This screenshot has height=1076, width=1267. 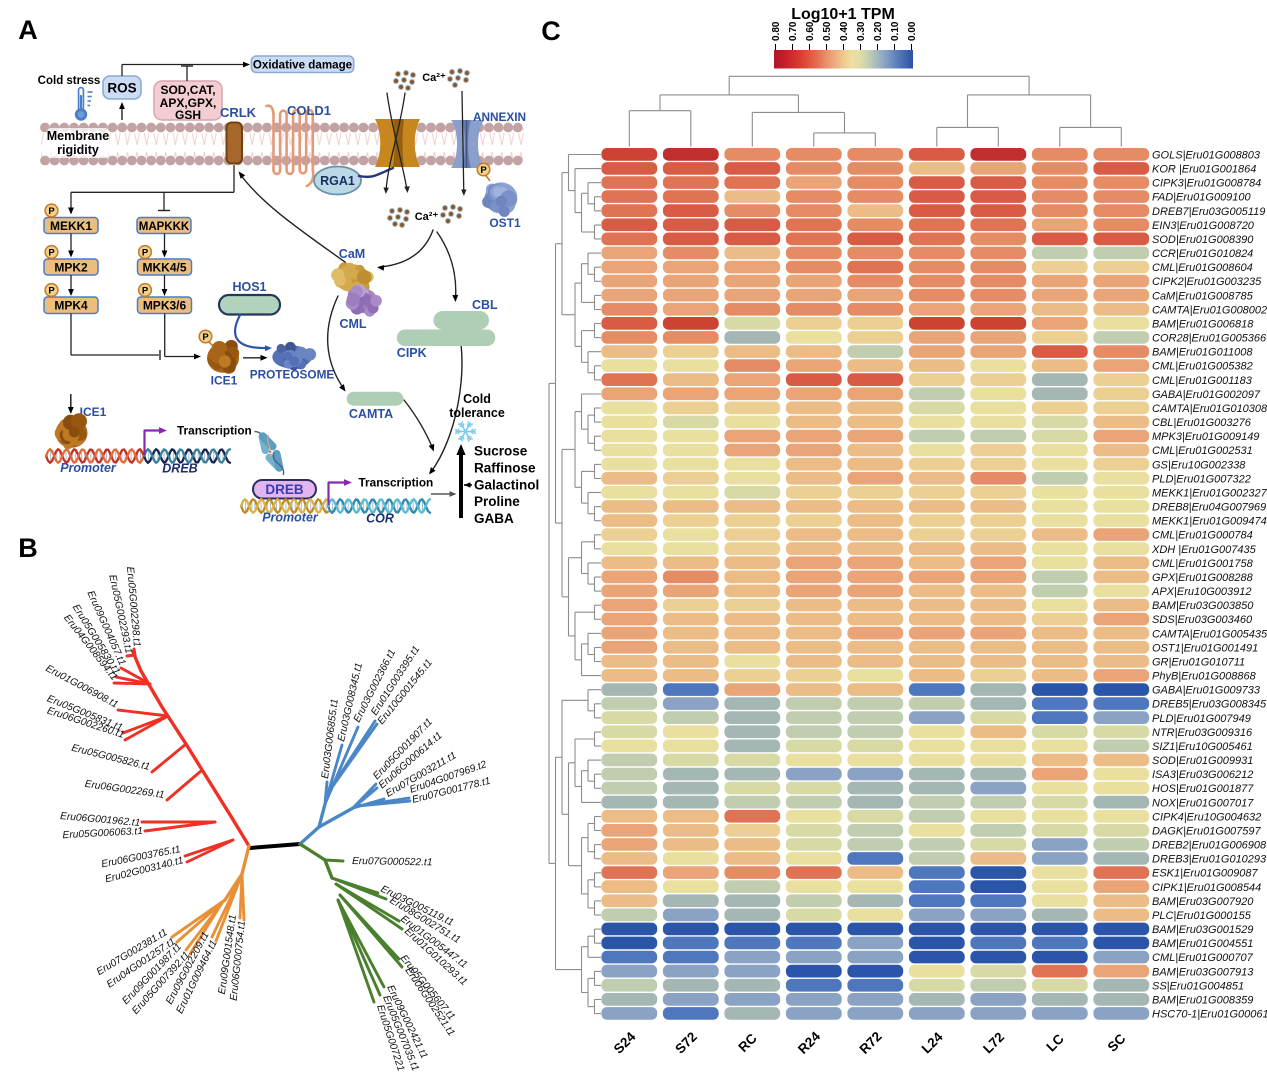 What do you see at coordinates (1199, 465) in the screenshot?
I see `svg-text: GS|Eru10G002338` at bounding box center [1199, 465].